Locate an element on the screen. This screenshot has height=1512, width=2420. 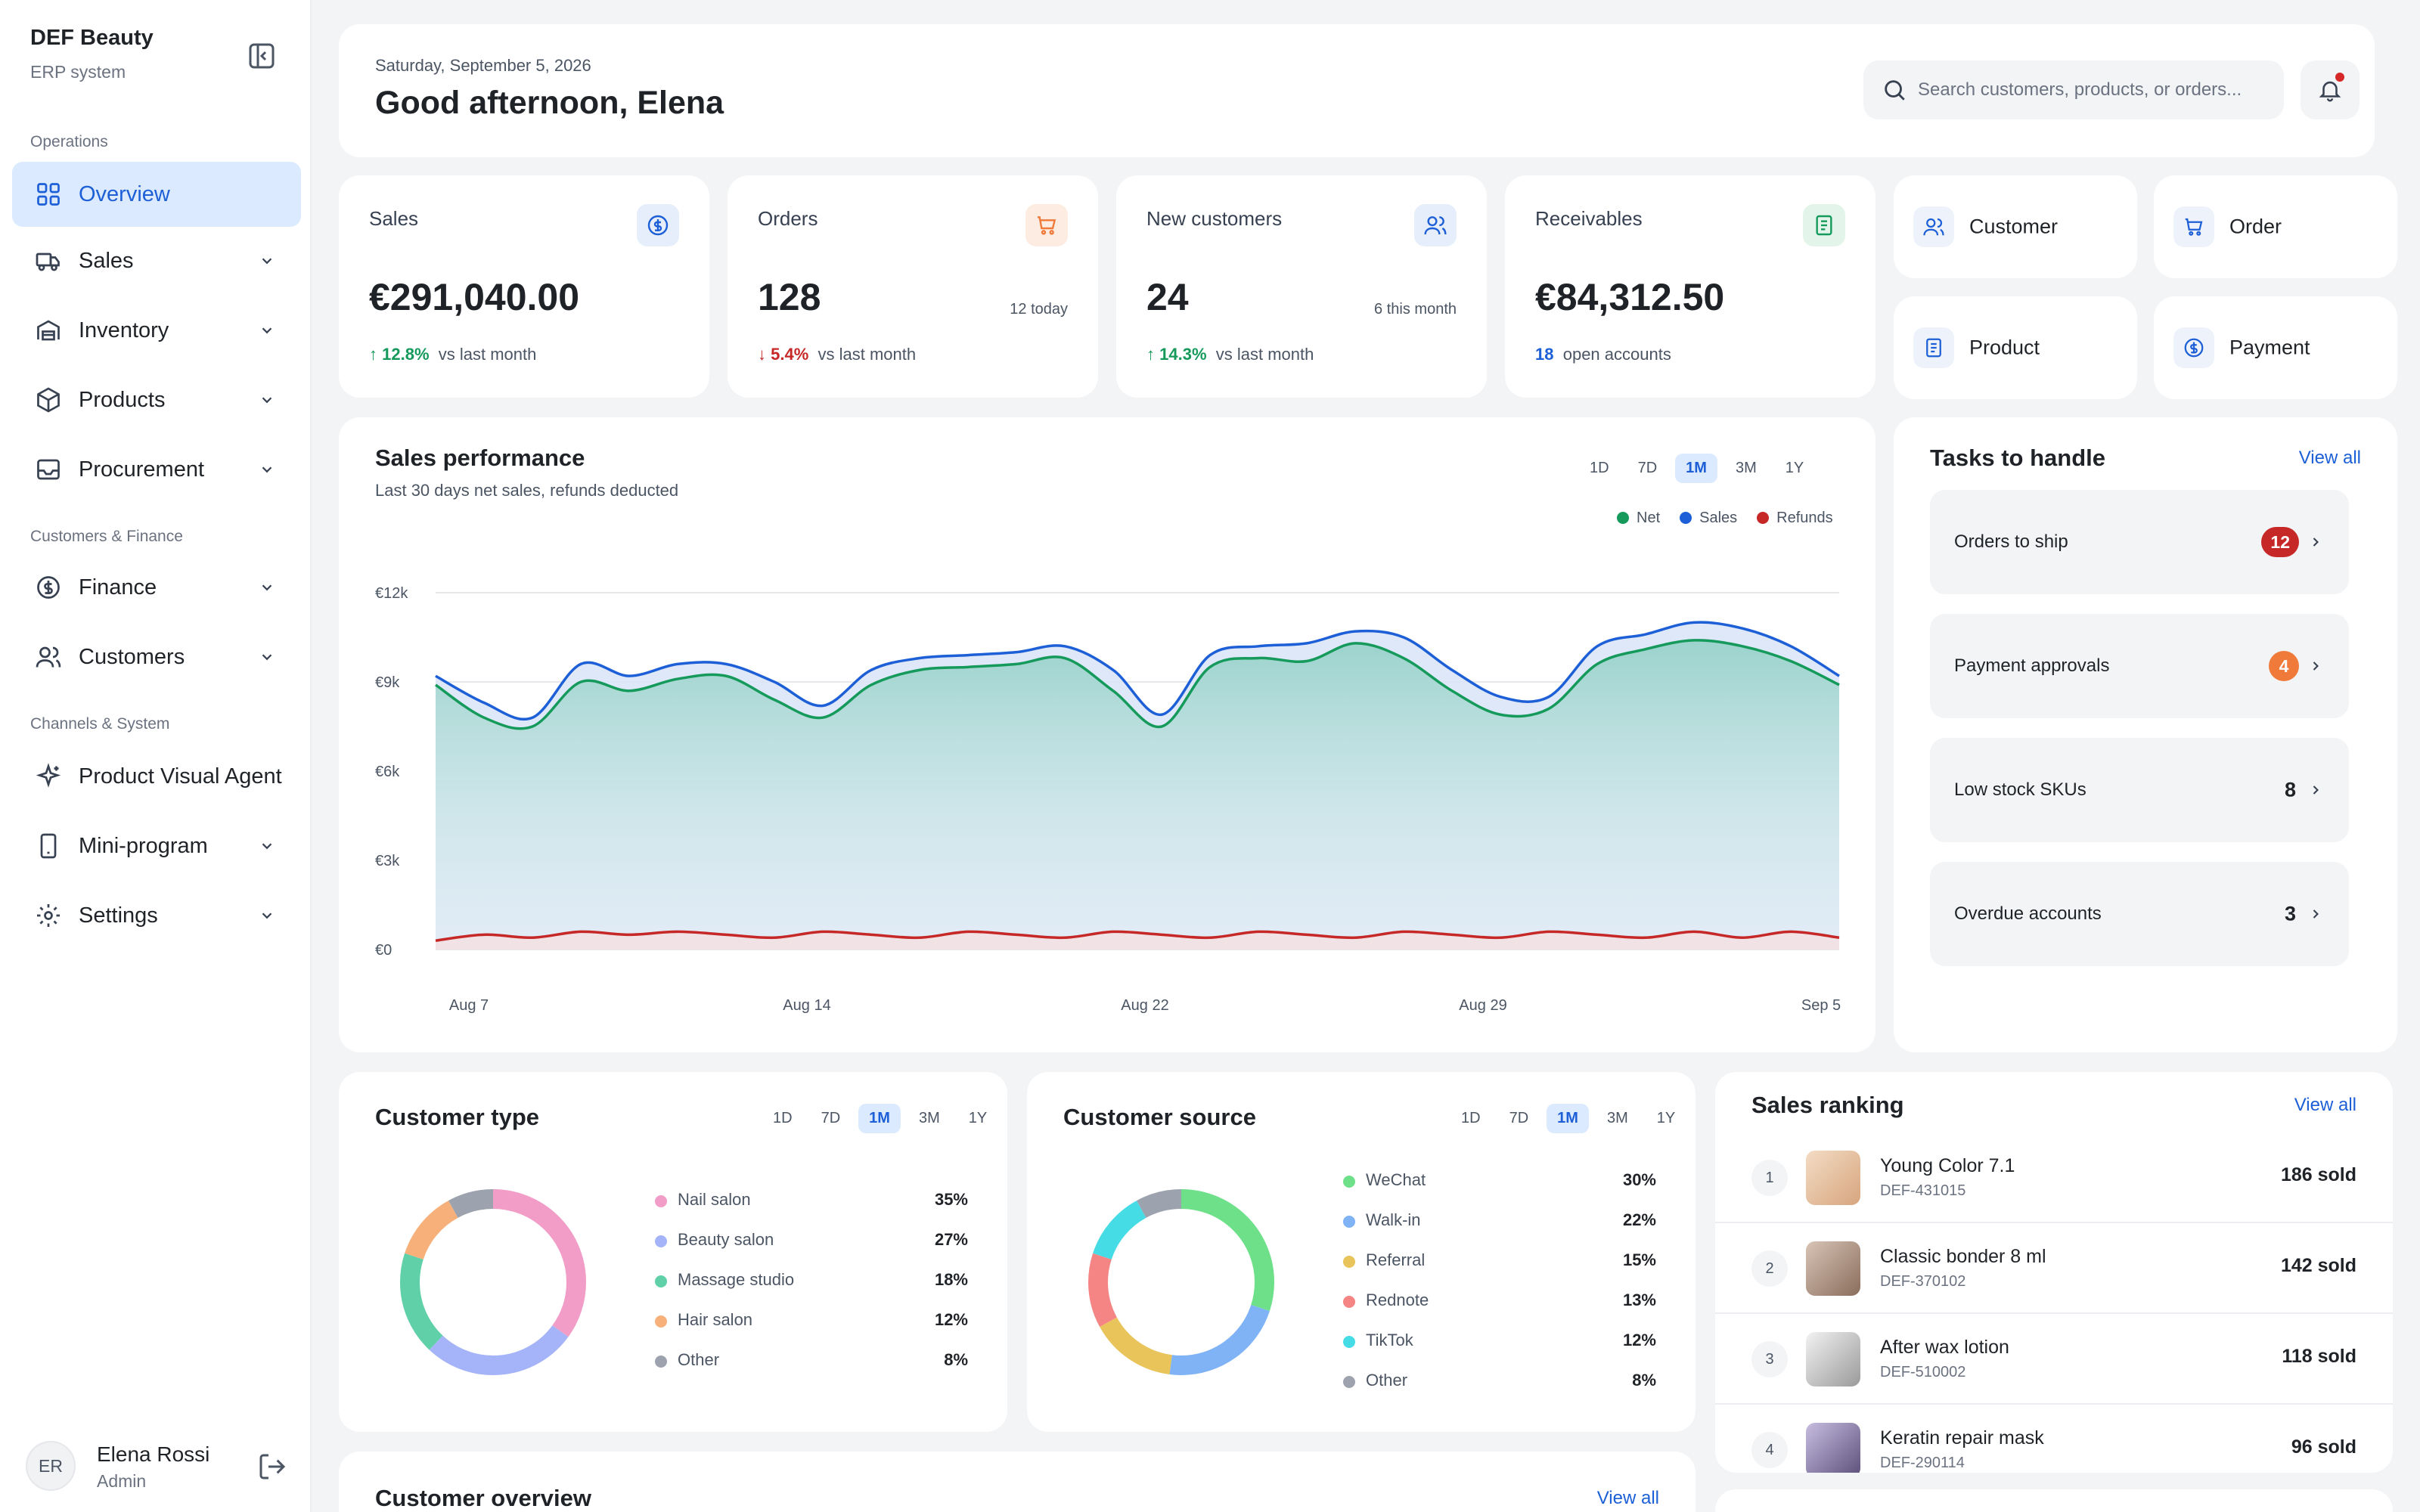
donut-slice-beauty-salon is located at coordinates (493, 1282).